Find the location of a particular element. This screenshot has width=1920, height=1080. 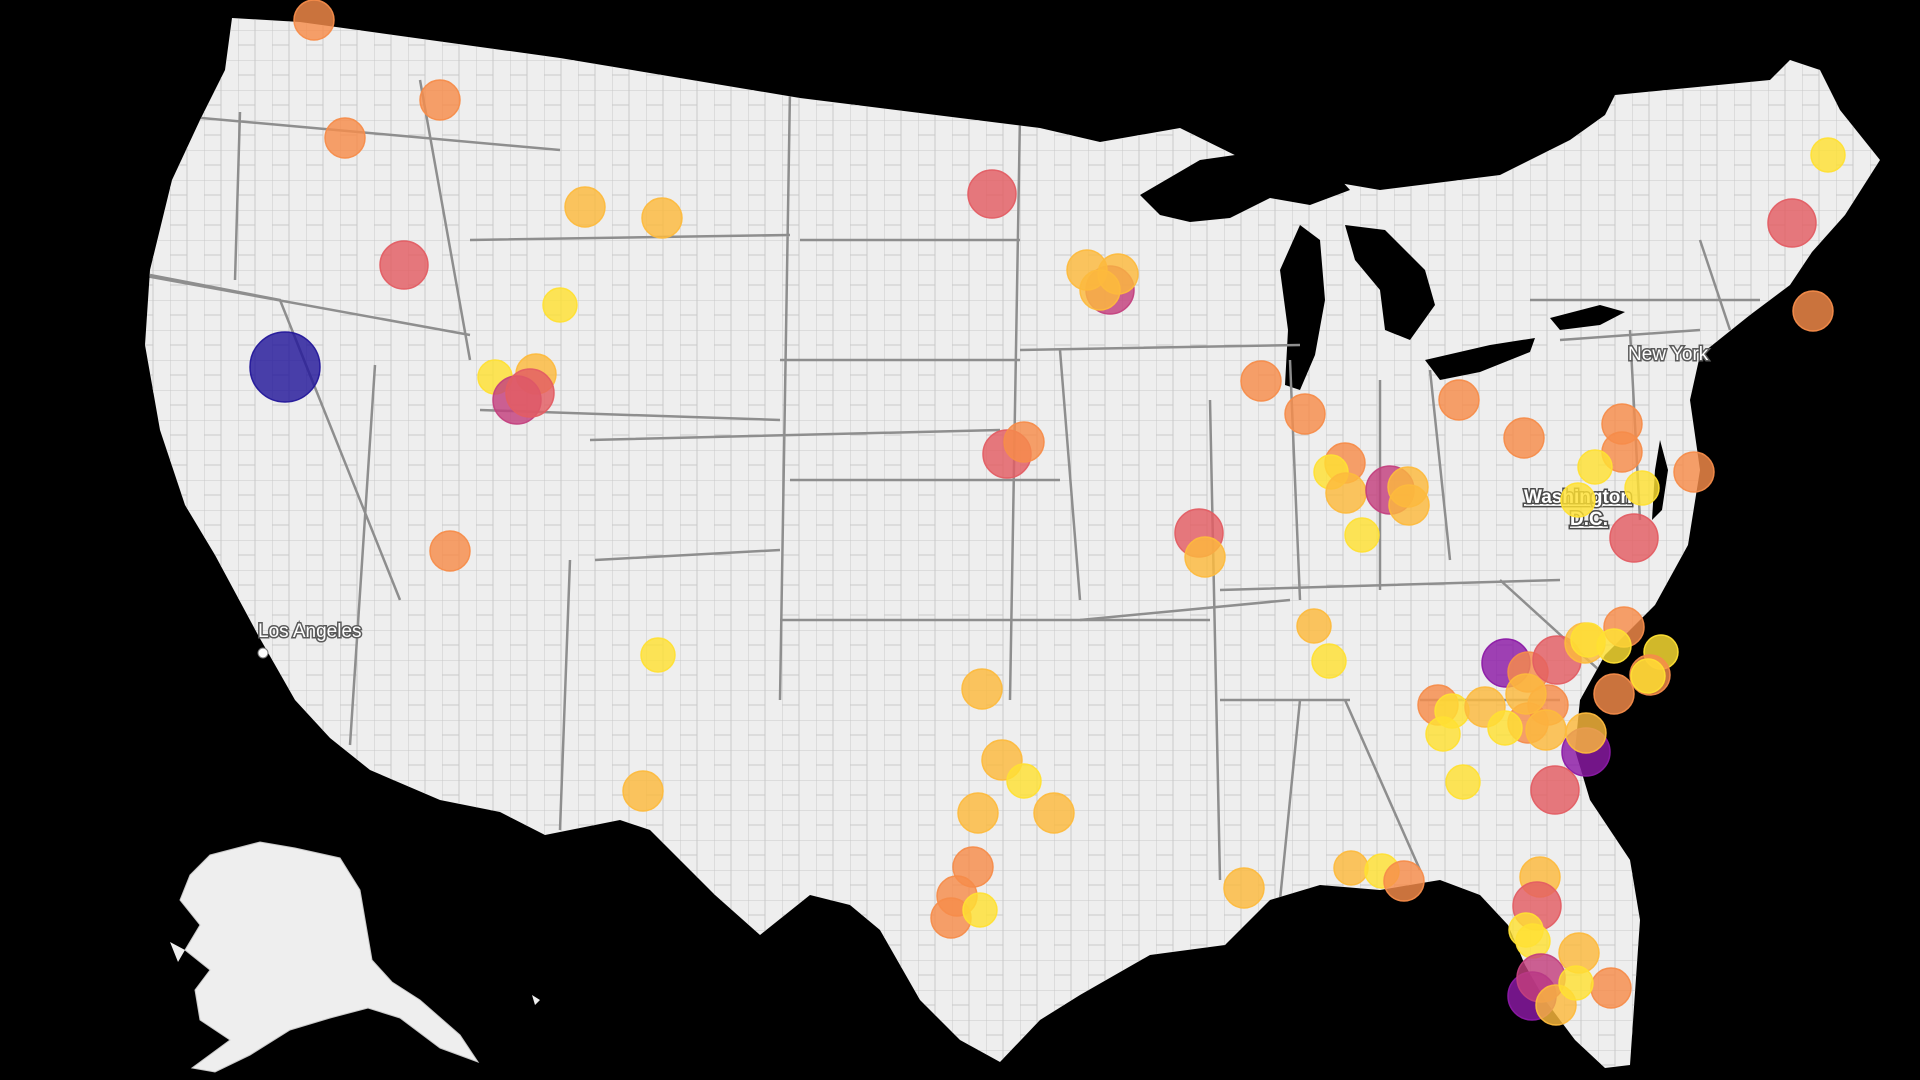

label-new-york: New York is located at coordinates (1669, 355).